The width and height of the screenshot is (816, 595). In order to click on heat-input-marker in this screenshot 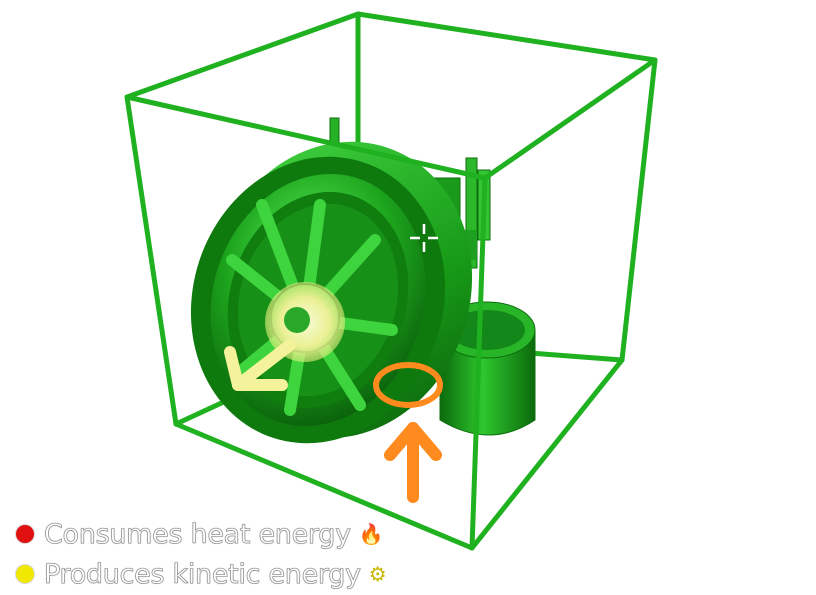, I will do `click(408, 432)`.